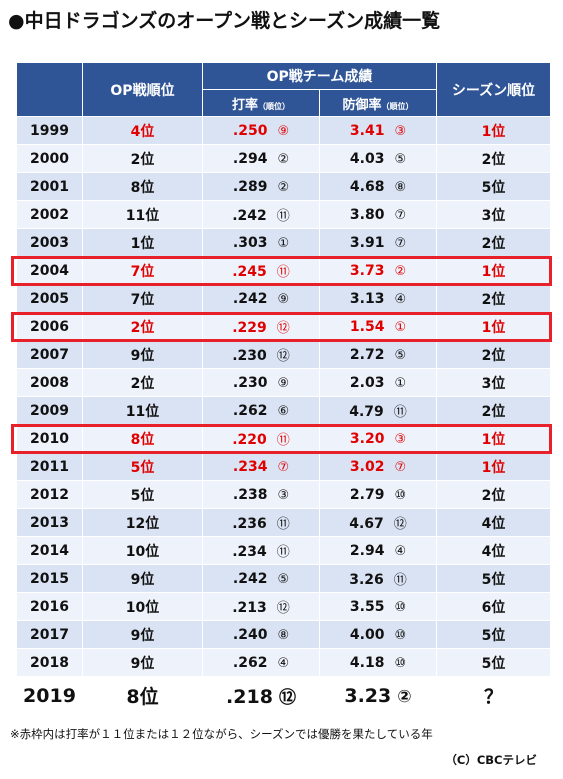 Image resolution: width=563 pixels, height=779 pixels. Describe the element at coordinates (283, 494) in the screenshot. I see `table-row: 2012 5位 .238 ③ 2.79 ⑩ 2位` at that location.